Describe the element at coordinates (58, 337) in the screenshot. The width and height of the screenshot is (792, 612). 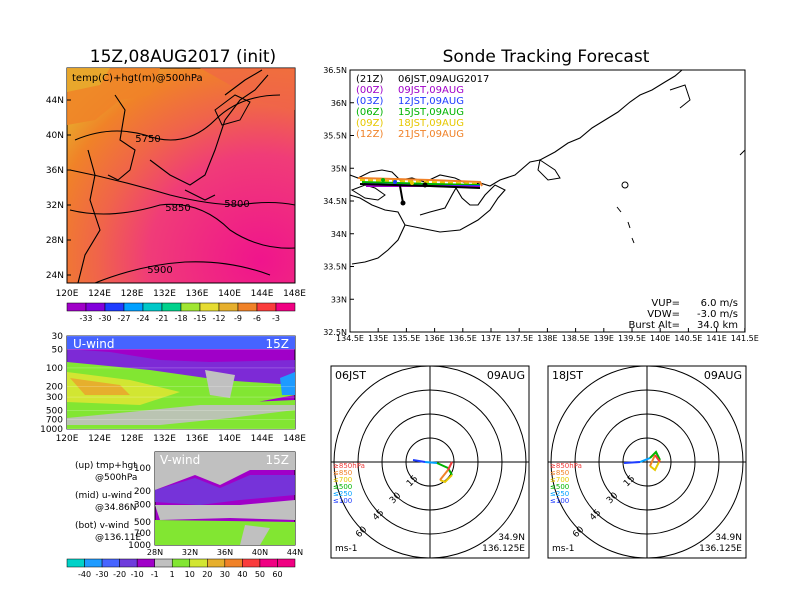
I see `u-pressure-tick: 30` at that location.